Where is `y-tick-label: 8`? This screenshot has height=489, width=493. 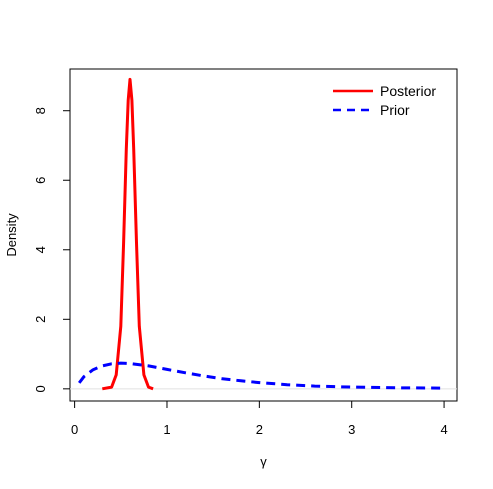 y-tick-label: 8 is located at coordinates (40, 110).